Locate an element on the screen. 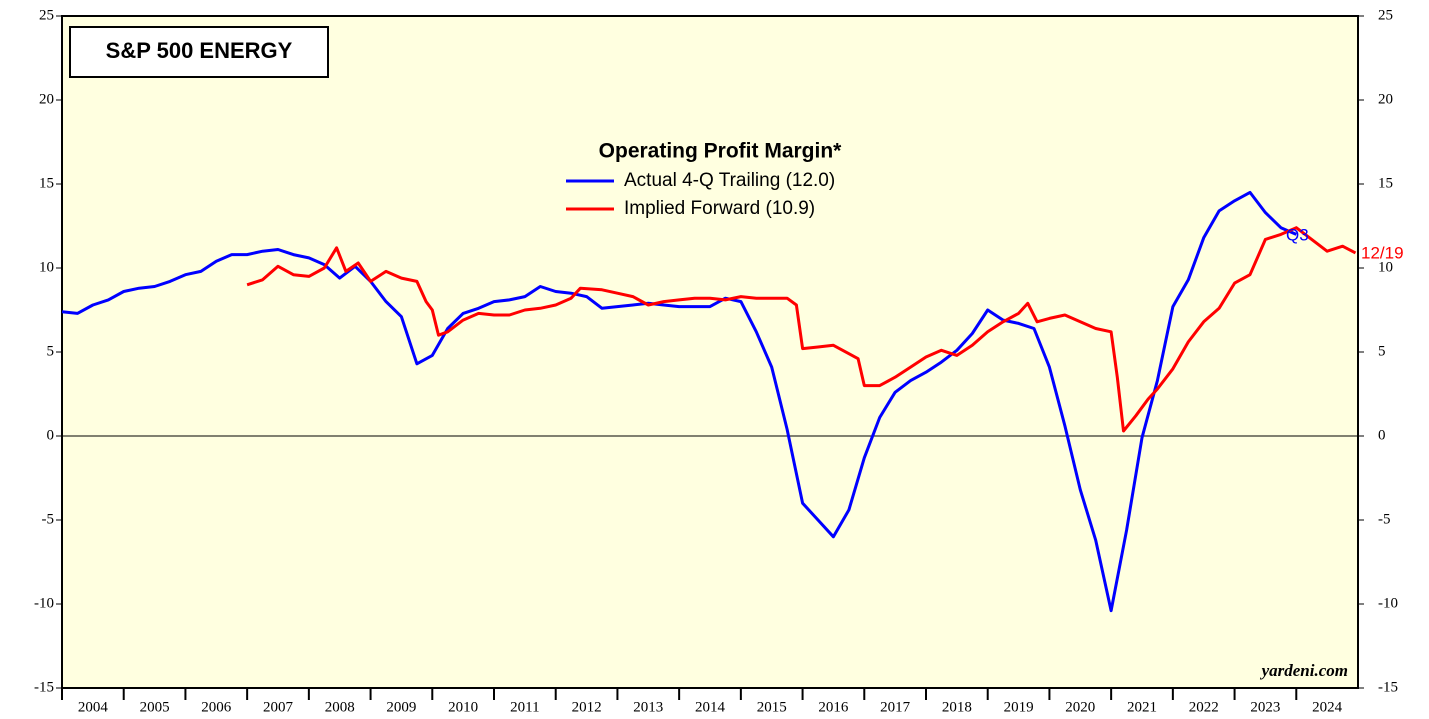  x-tick-label: 2015 is located at coordinates (772, 707).